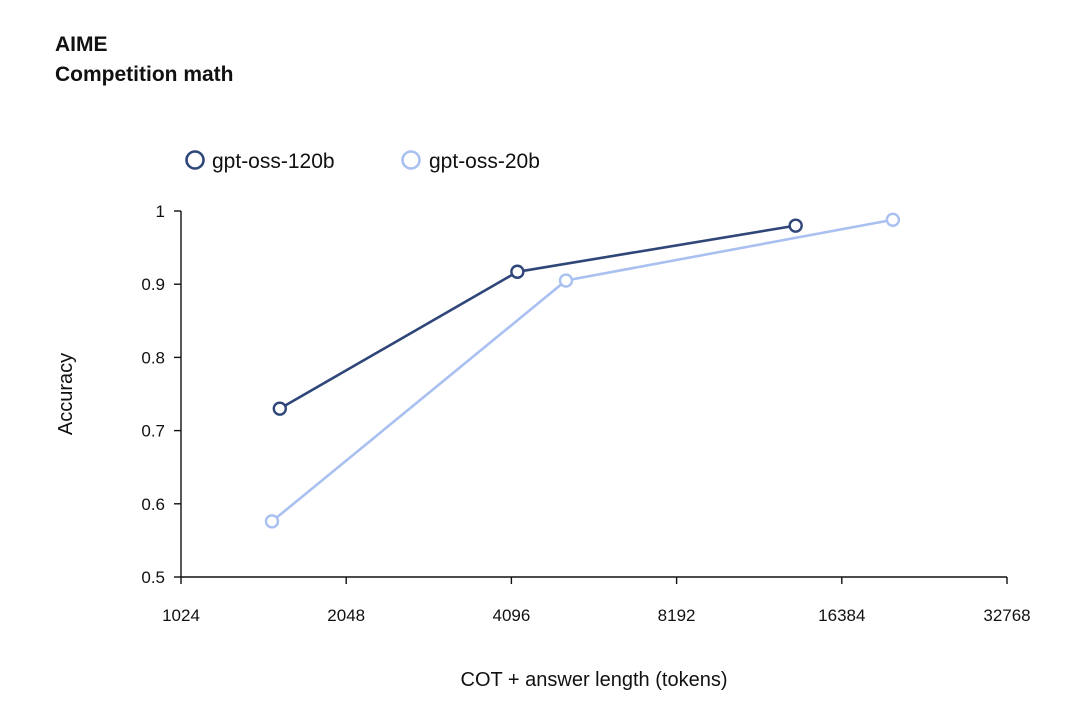 This screenshot has width=1080, height=722. What do you see at coordinates (144, 60) in the screenshot?
I see `chart-title-block: AIME Competition math` at bounding box center [144, 60].